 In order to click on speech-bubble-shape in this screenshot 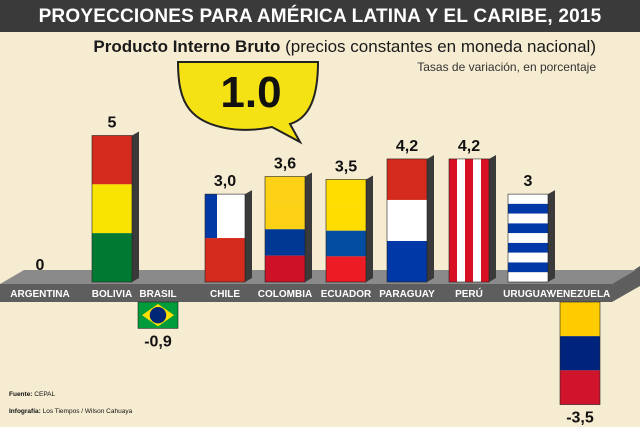, I will do `click(248, 103)`.